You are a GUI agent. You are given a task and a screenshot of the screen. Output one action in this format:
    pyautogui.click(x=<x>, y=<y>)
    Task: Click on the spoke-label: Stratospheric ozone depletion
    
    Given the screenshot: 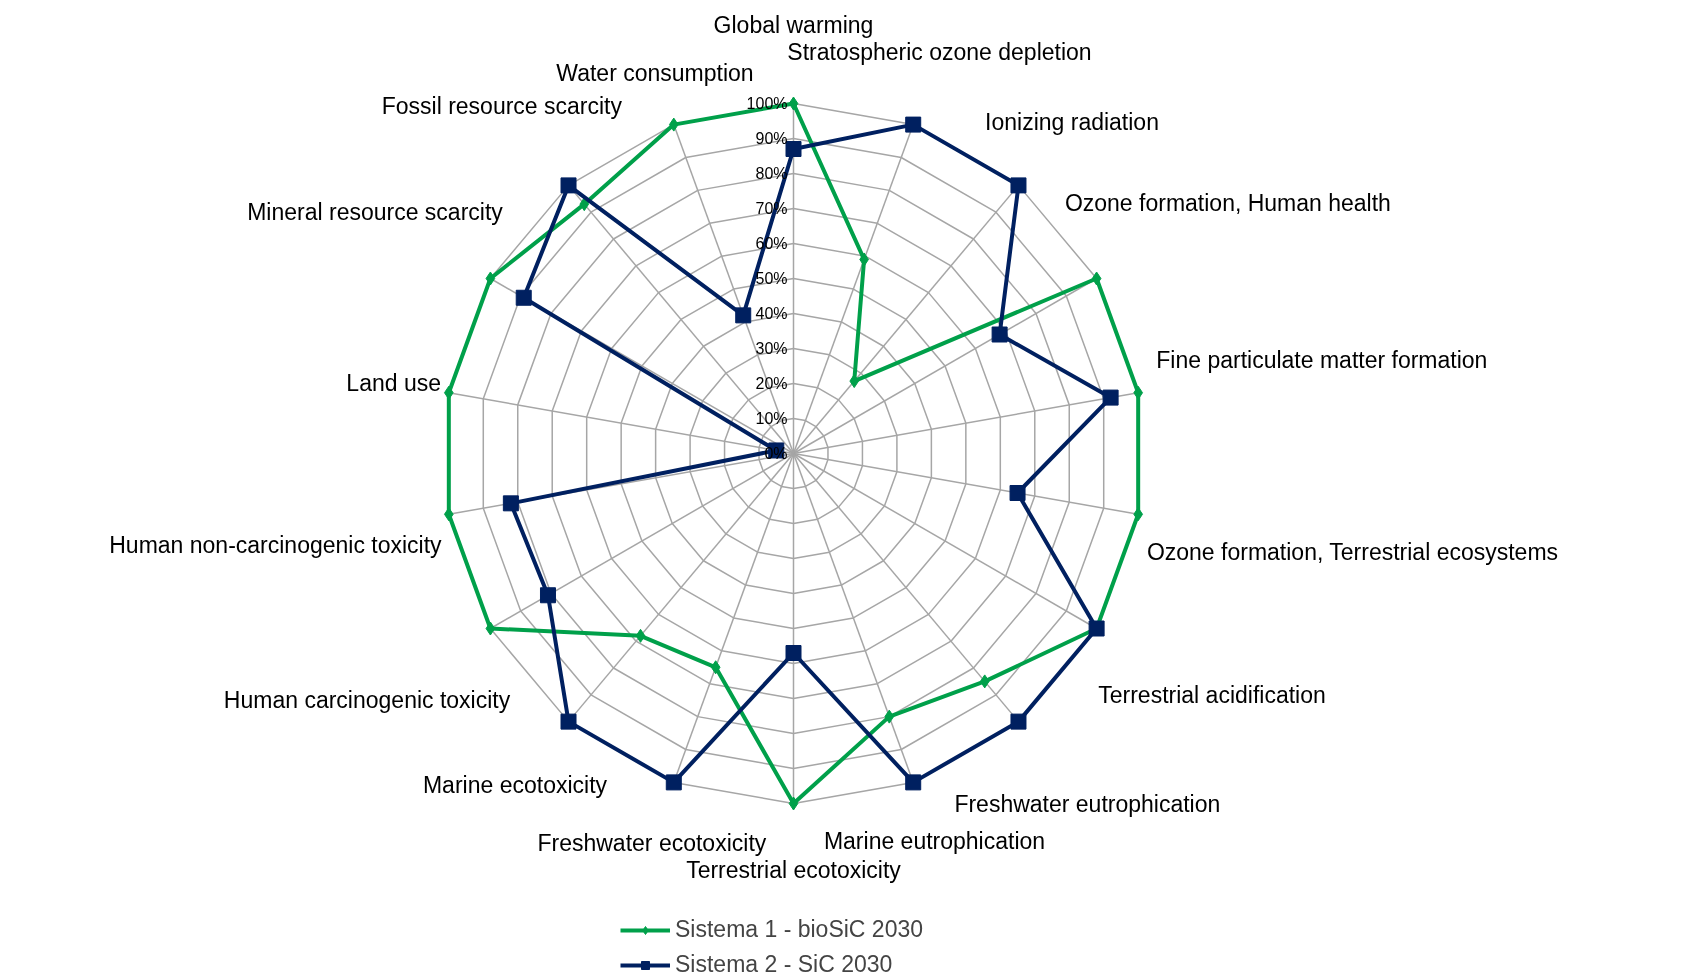 What is the action you would take?
    pyautogui.click(x=939, y=52)
    